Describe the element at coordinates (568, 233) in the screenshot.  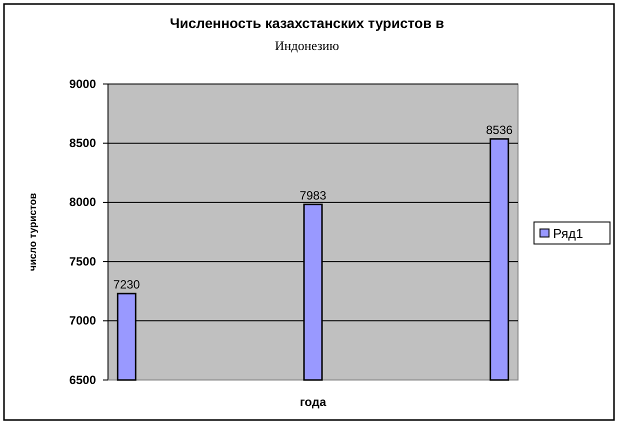
I see `legend-label: Ряд1` at that location.